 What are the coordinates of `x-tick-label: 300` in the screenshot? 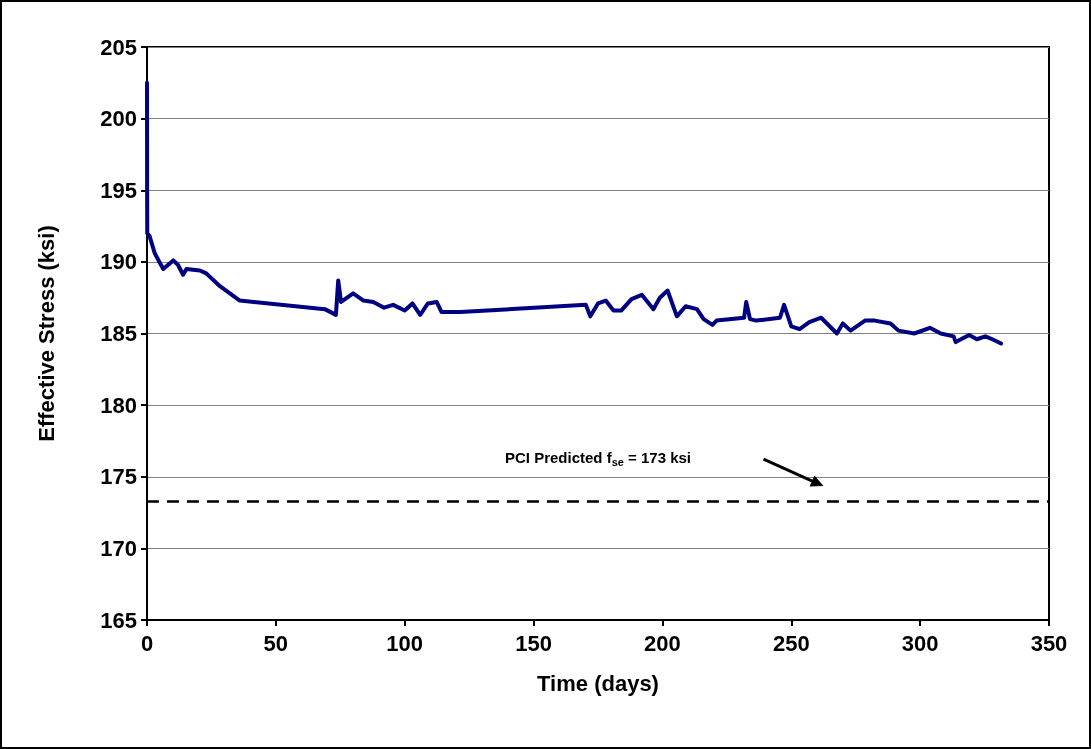 It's located at (920, 643).